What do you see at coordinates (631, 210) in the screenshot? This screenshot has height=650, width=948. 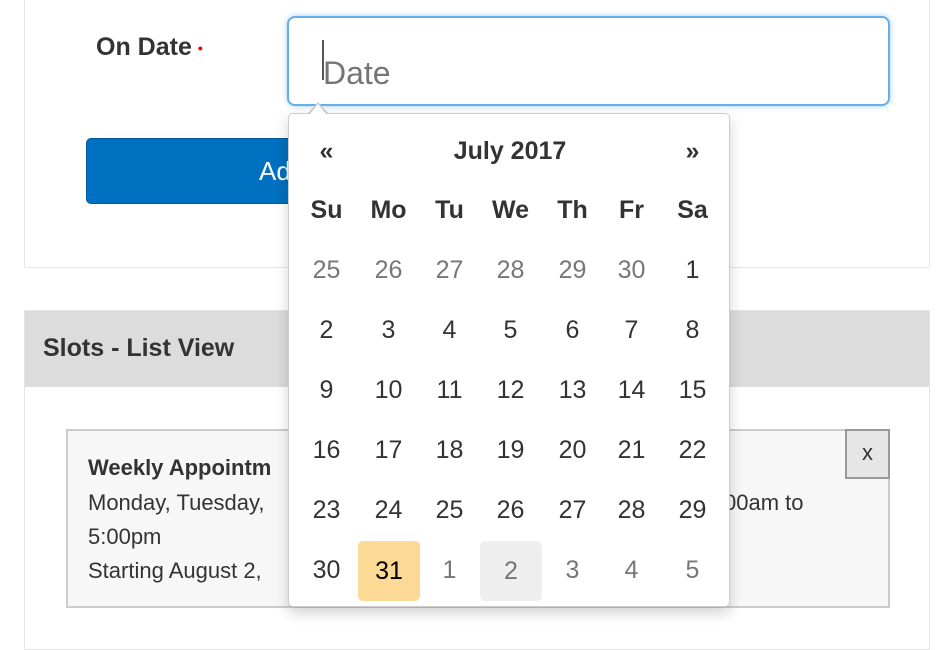 I see `weekday-header: Fr` at bounding box center [631, 210].